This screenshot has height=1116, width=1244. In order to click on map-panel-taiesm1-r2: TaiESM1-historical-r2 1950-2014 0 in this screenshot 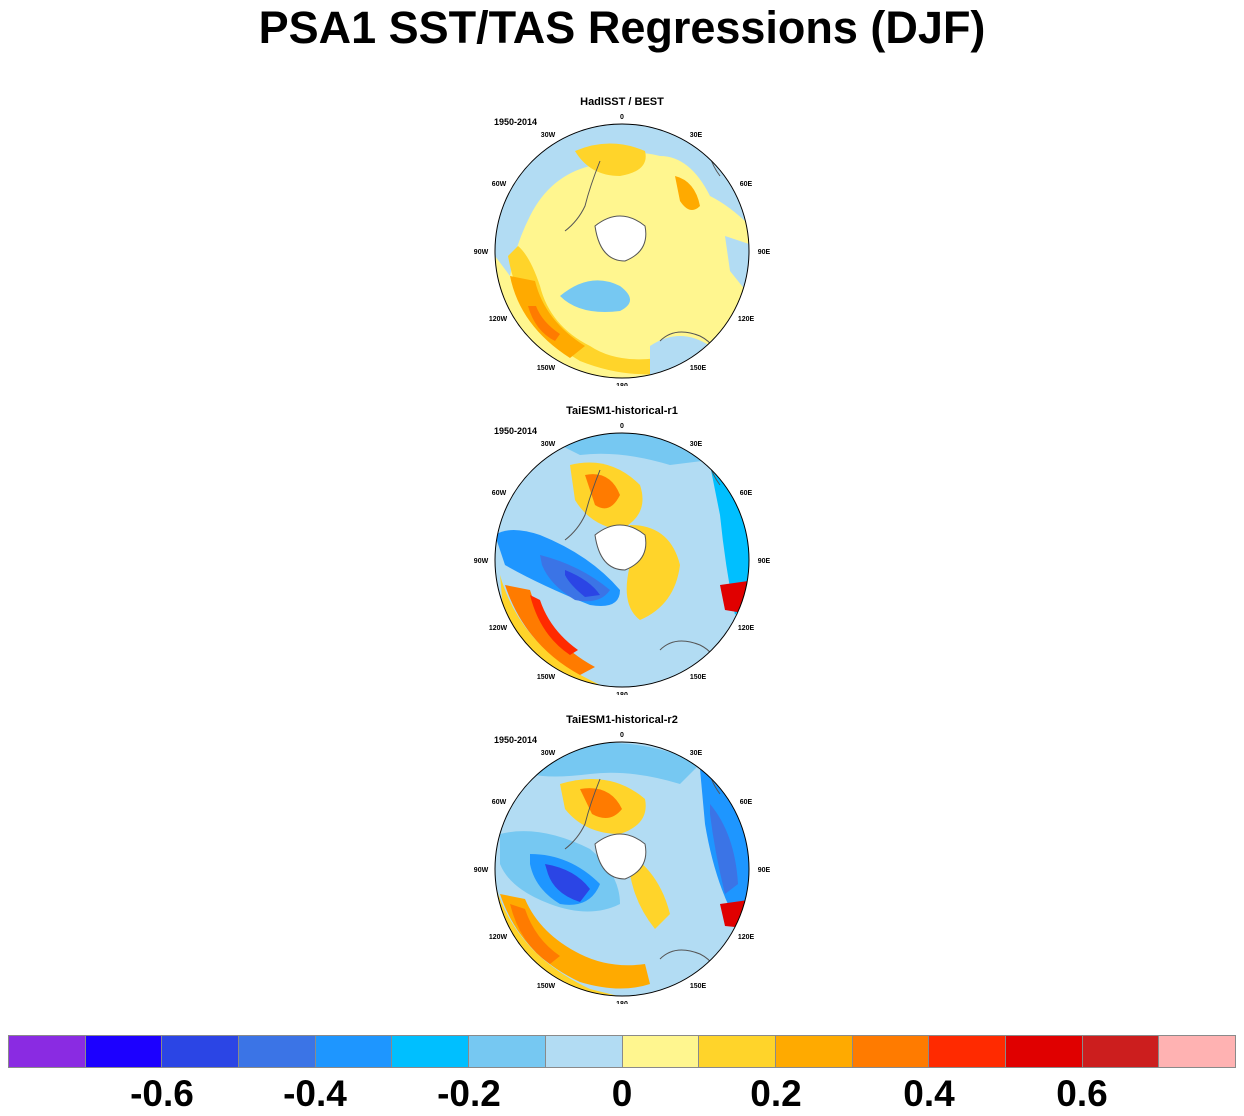, I will do `click(622, 859)`.